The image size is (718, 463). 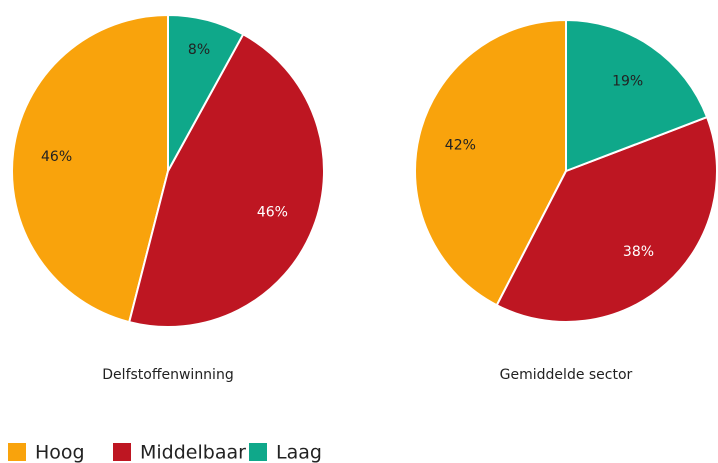 I want to click on pie-title: Gemiddelde sector, so click(x=566, y=375).